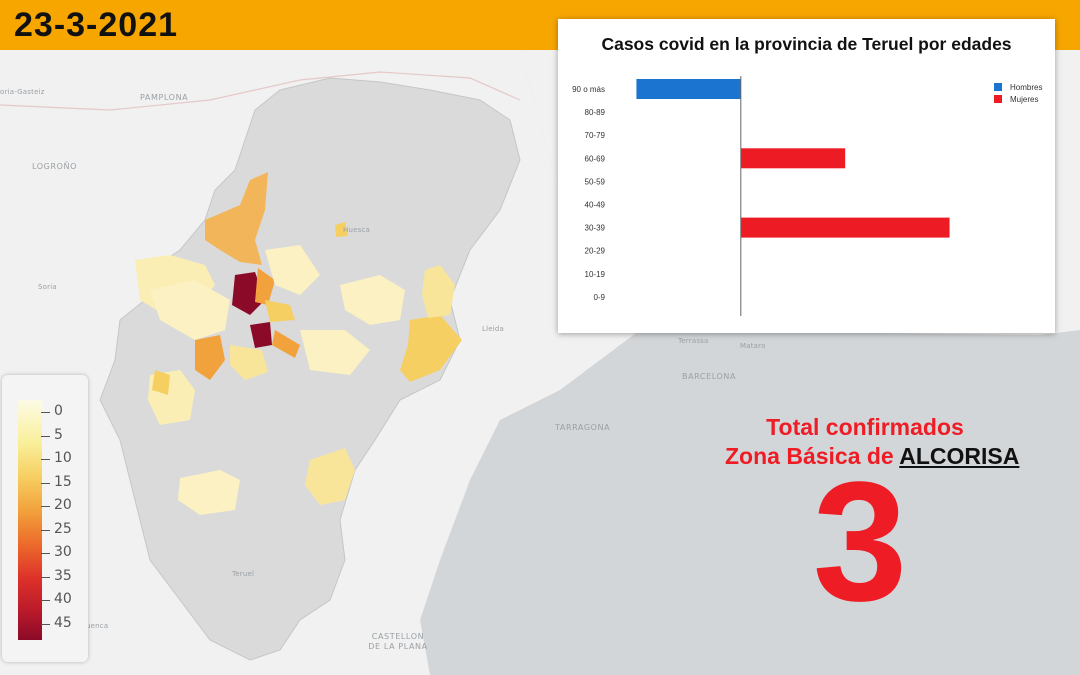  I want to click on bar-hombres, so click(688, 89).